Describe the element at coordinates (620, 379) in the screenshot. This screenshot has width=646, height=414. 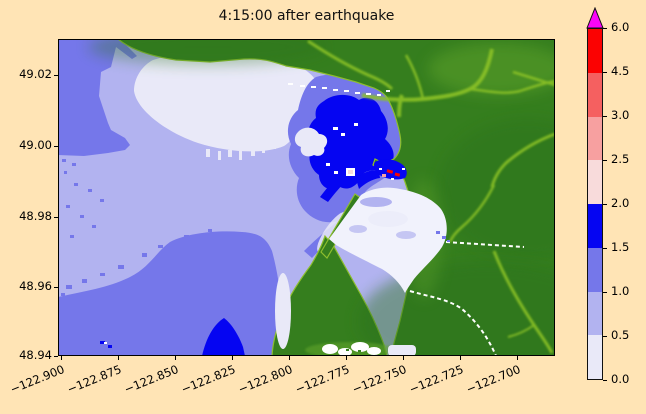
I see `colorbar-tick-label: 0.0` at that location.